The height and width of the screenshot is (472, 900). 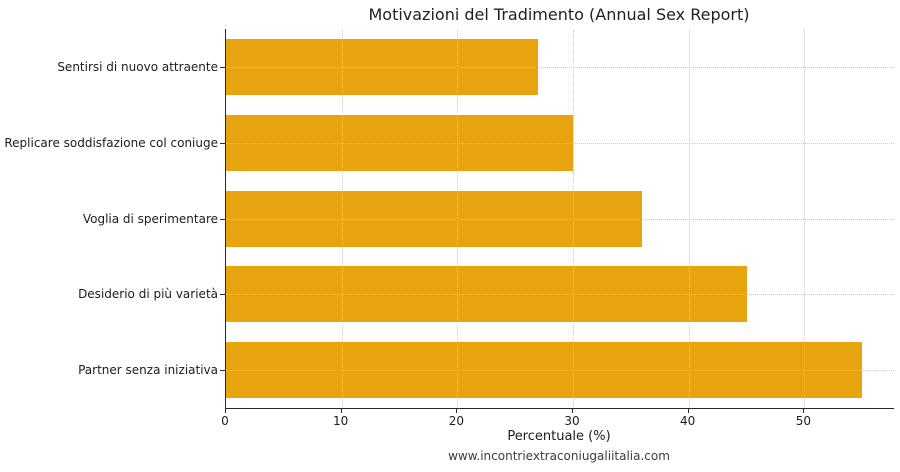 I want to click on x-tick-label-10: 10, so click(x=341, y=421).